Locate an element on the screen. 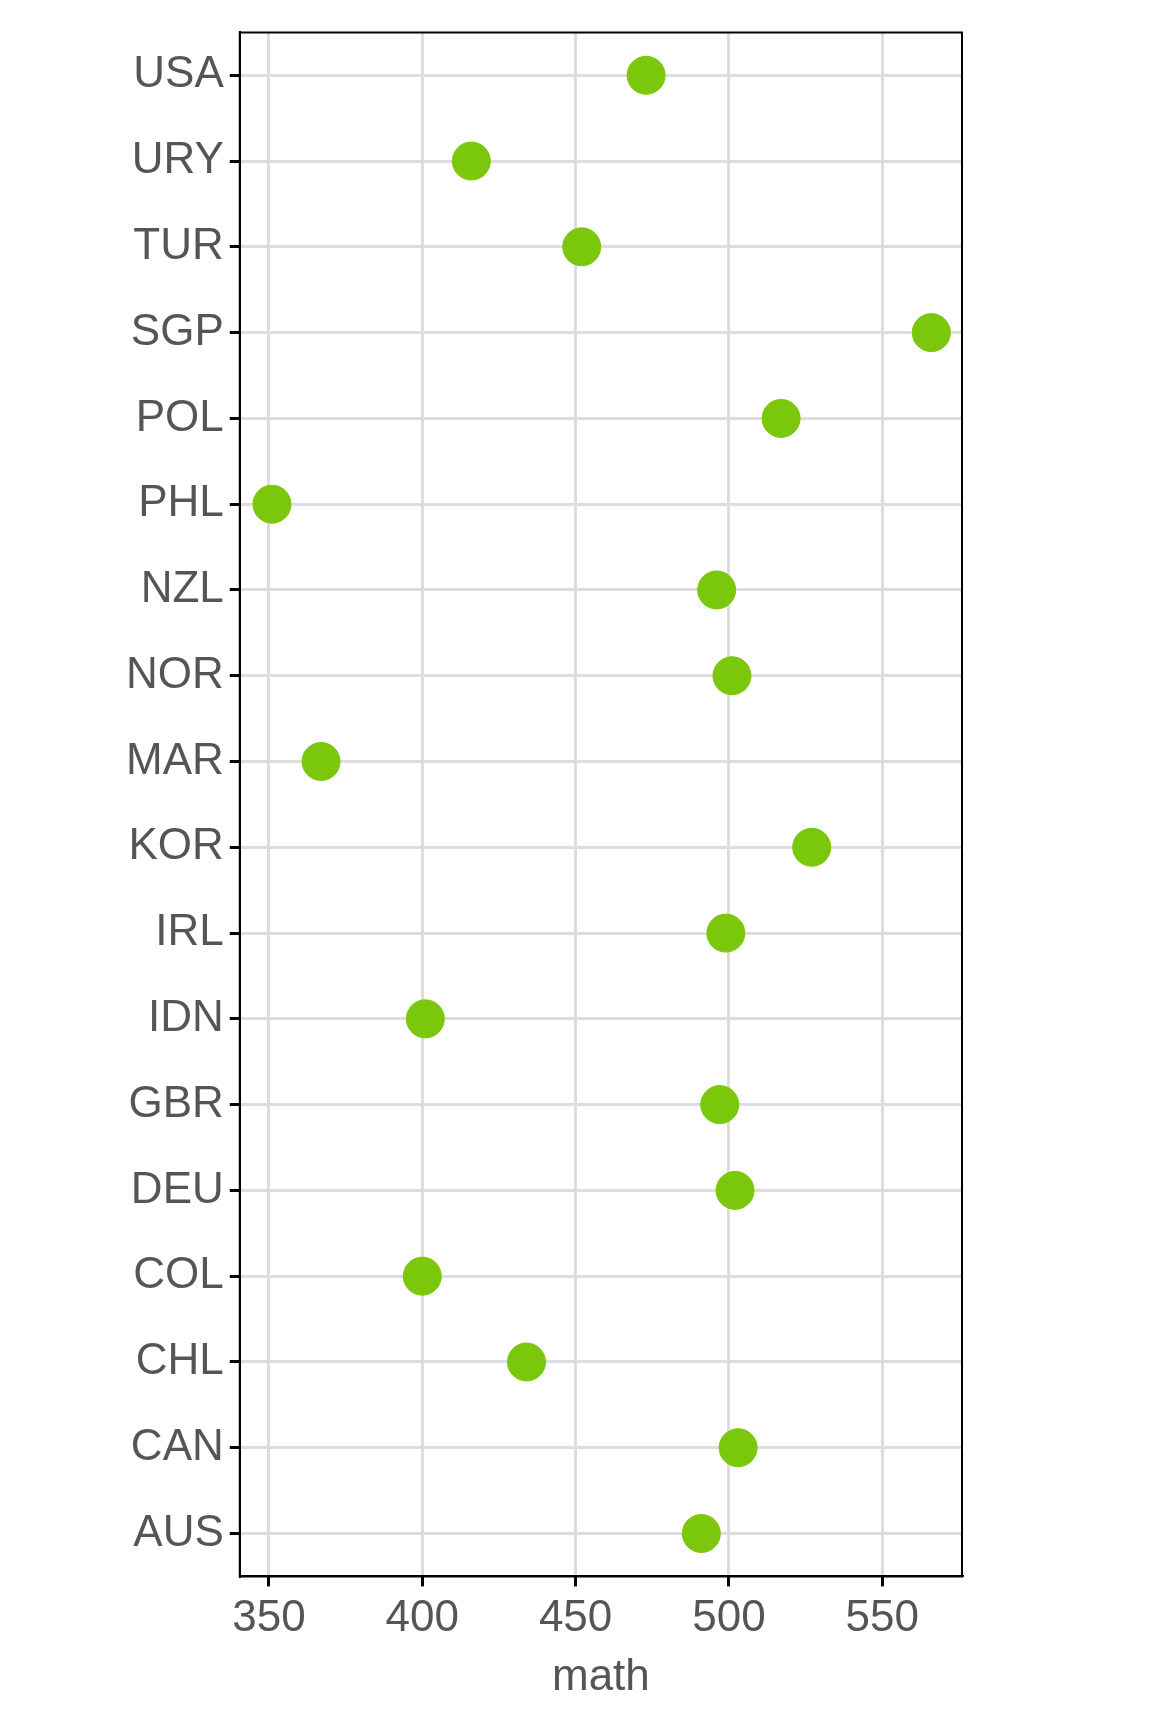  y-tick-label: CAN is located at coordinates (177, 1444).